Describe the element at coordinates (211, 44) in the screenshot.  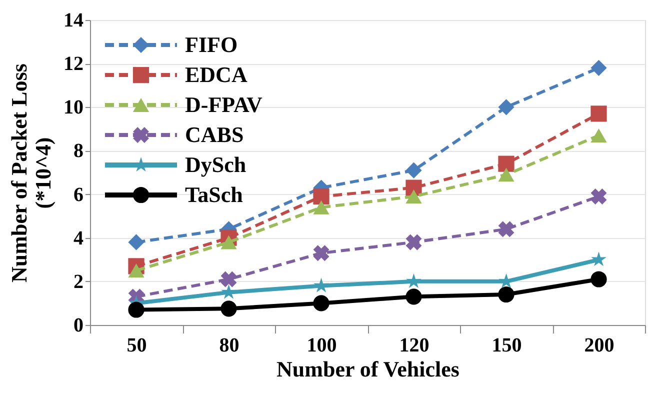
I see `legend-label: FIFO` at that location.